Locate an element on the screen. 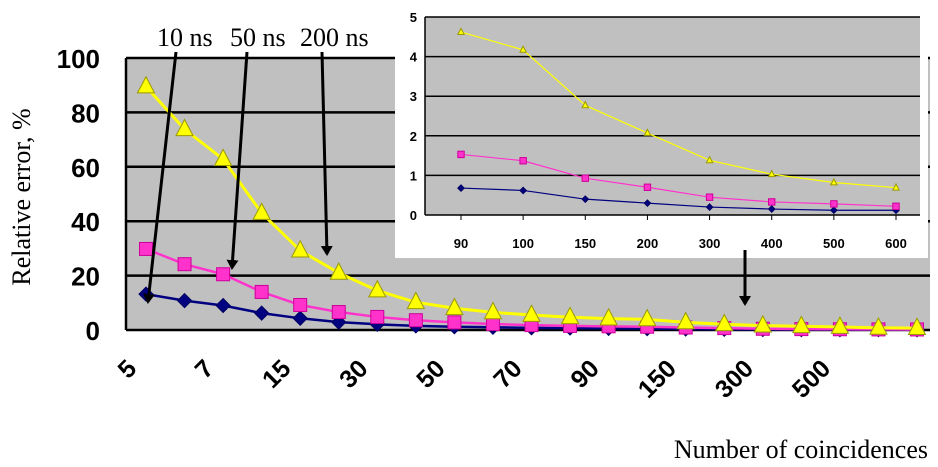 Image resolution: width=938 pixels, height=467 pixels. x-tick-label: 15 is located at coordinates (277, 374).